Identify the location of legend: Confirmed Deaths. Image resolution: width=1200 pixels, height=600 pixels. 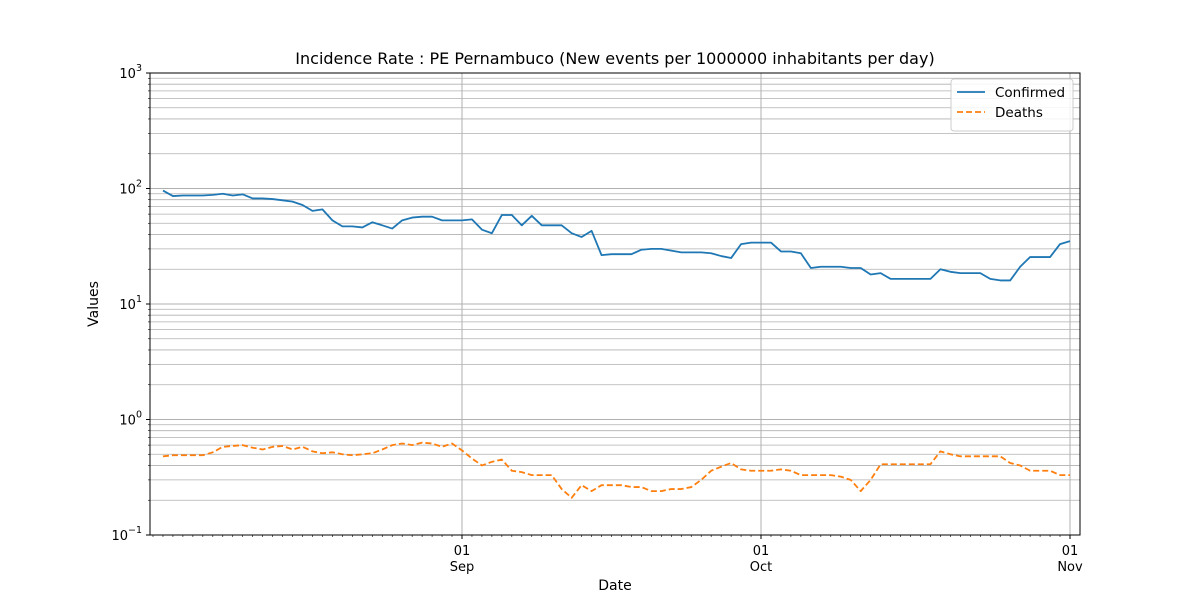
(1012, 105).